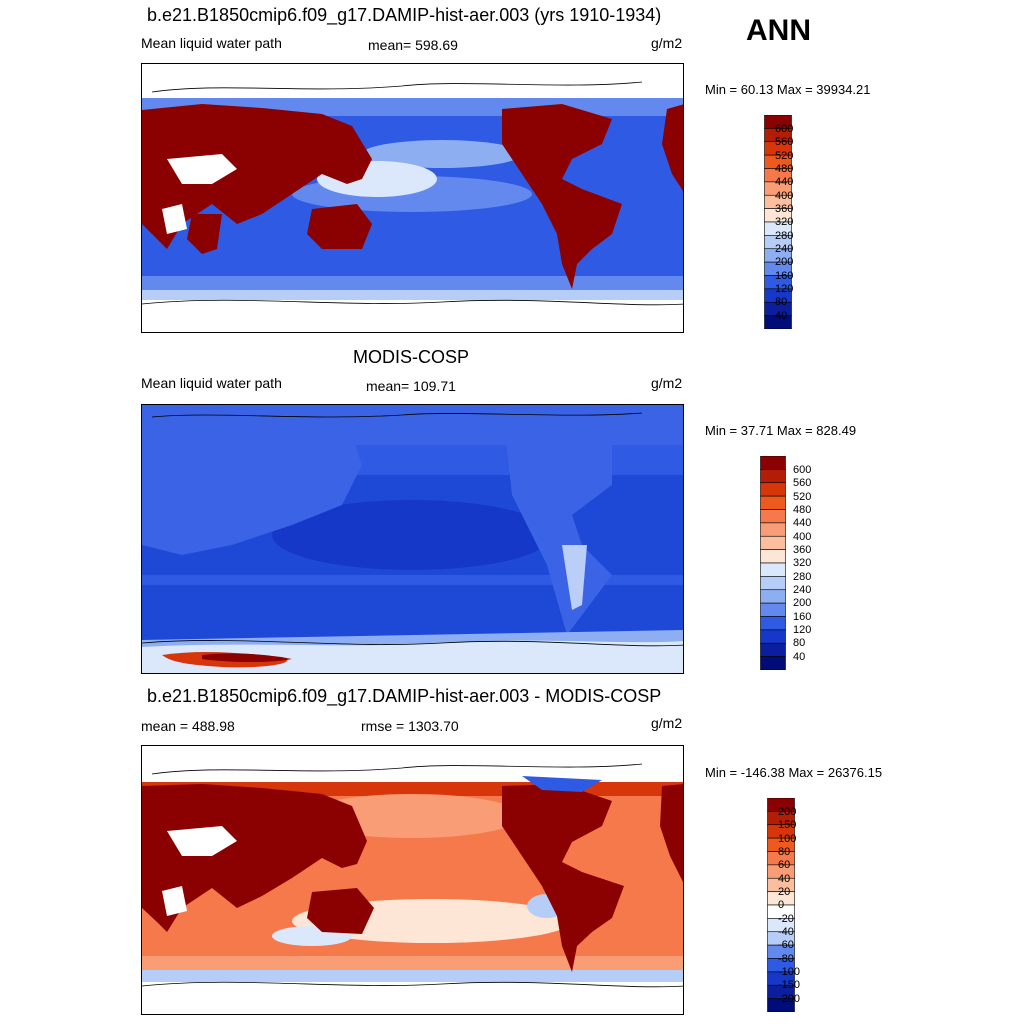 The image size is (1024, 1024). I want to click on panel-3-rmse-label: rmse = 1303.70, so click(410, 726).